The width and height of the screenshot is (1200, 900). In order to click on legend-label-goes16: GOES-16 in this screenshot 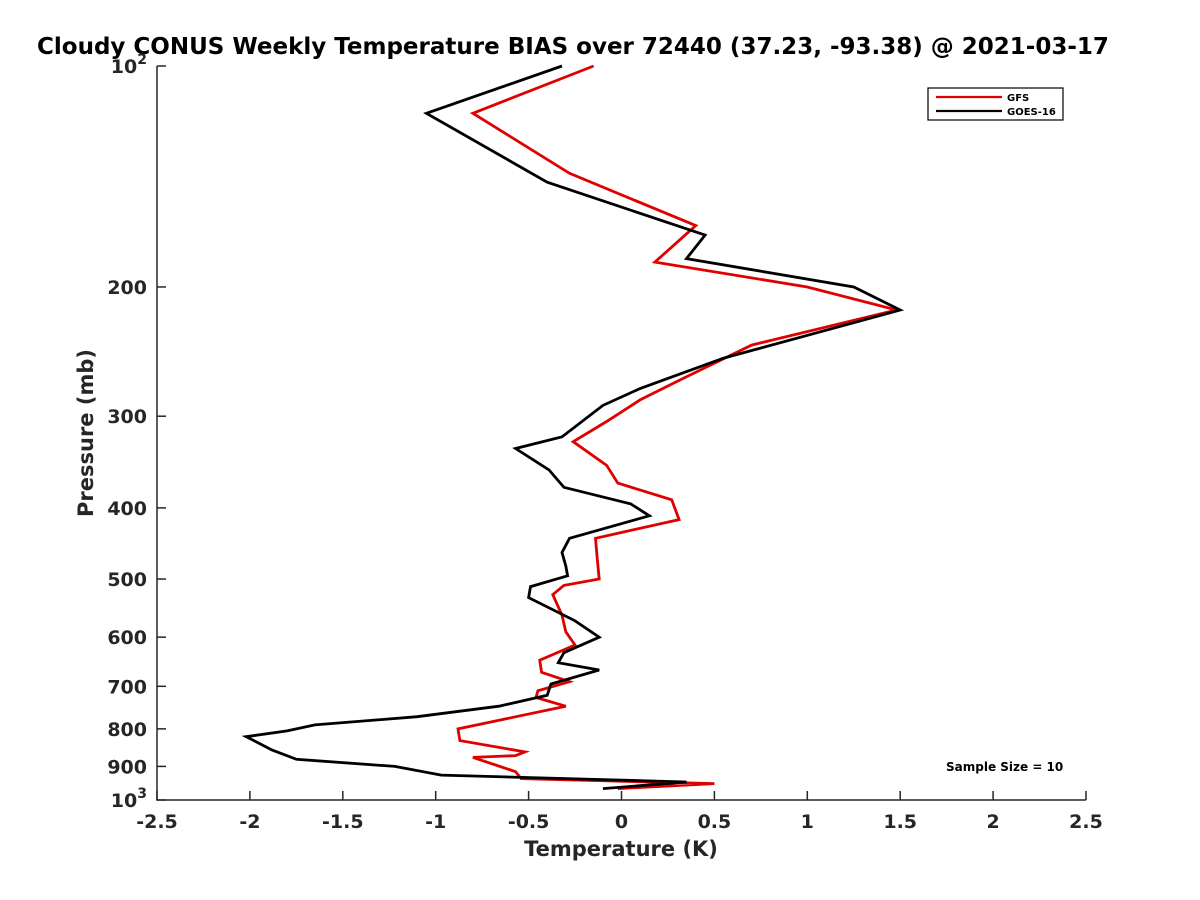, I will do `click(1031, 112)`.